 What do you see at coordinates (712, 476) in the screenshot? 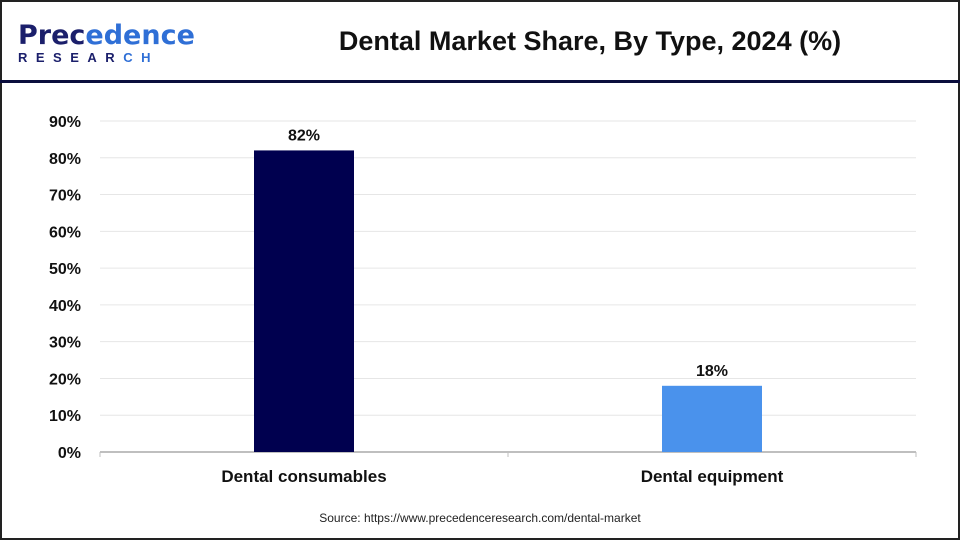
I see `x-tick-label: Dental equipment` at bounding box center [712, 476].